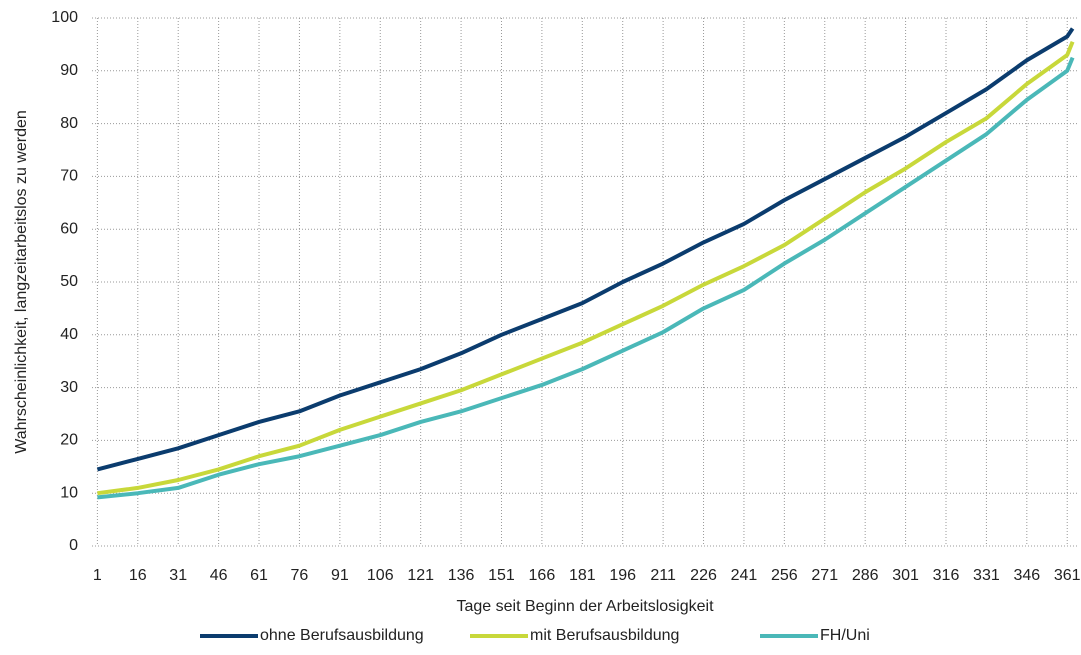  What do you see at coordinates (501, 575) in the screenshot?
I see `x-tick-label: 151` at bounding box center [501, 575].